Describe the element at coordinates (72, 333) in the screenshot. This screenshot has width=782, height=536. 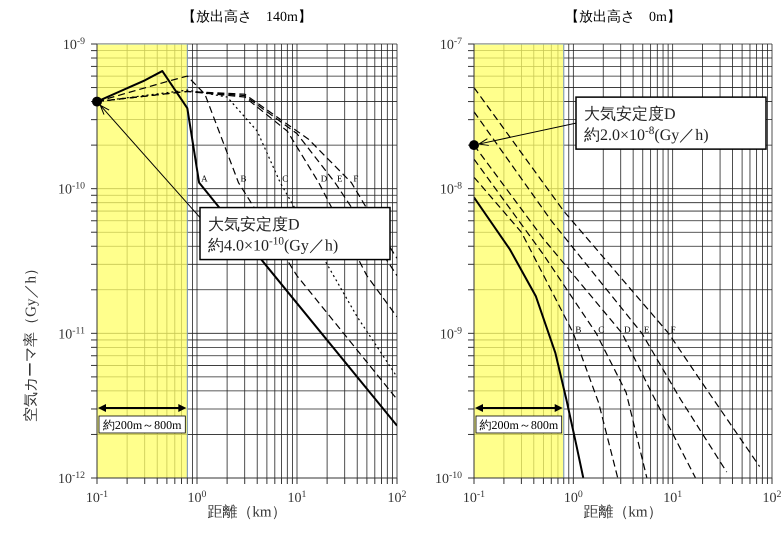
I see `y-tick-label: 10$^{-11}$` at that location.